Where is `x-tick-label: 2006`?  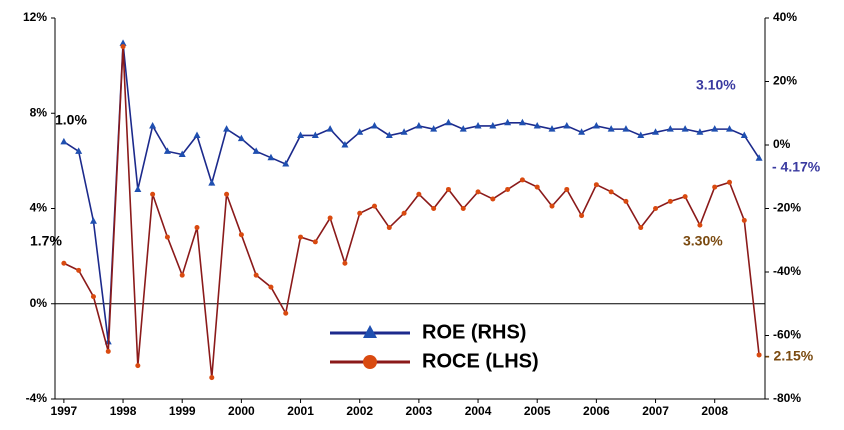 x-tick-label: 2006 is located at coordinates (596, 411).